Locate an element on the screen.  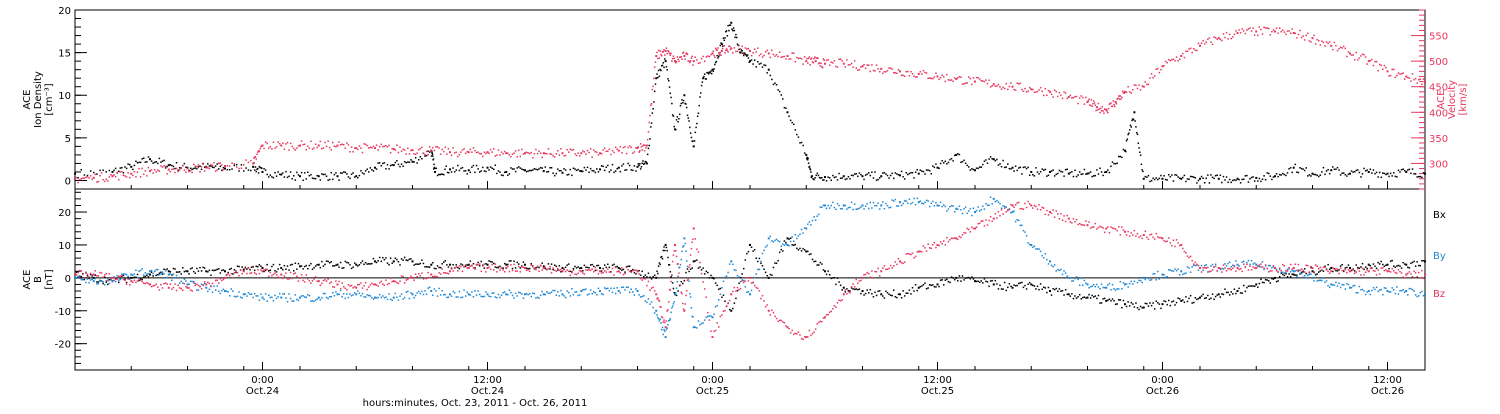
velocity-tick-label: 350 is located at coordinates (1438, 139).